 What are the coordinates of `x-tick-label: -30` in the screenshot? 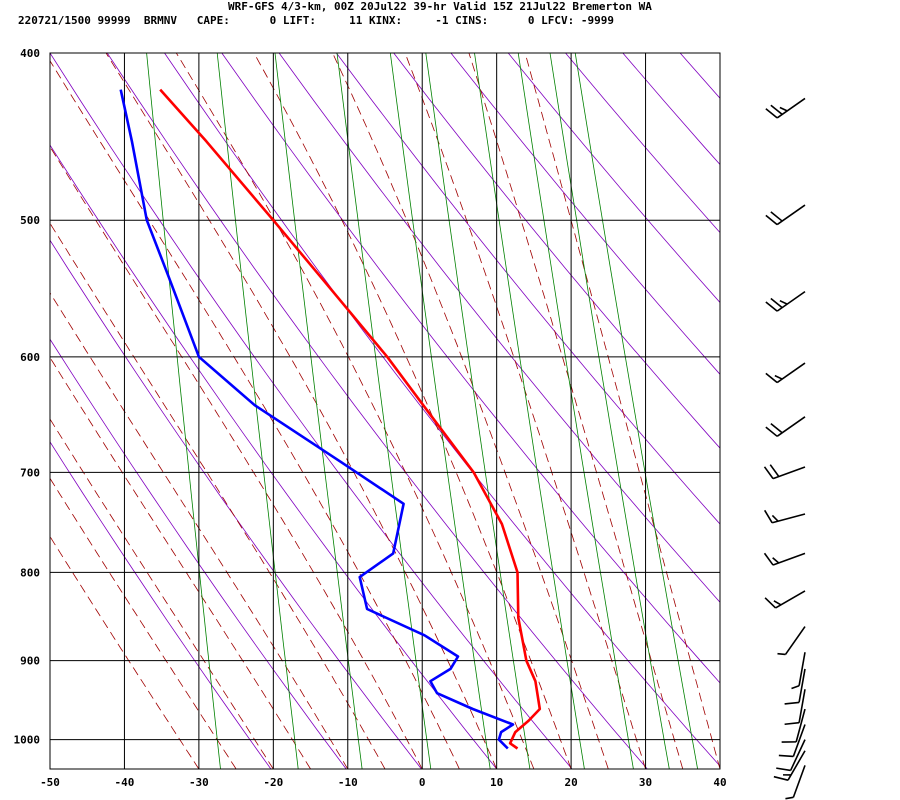 It's located at (199, 782).